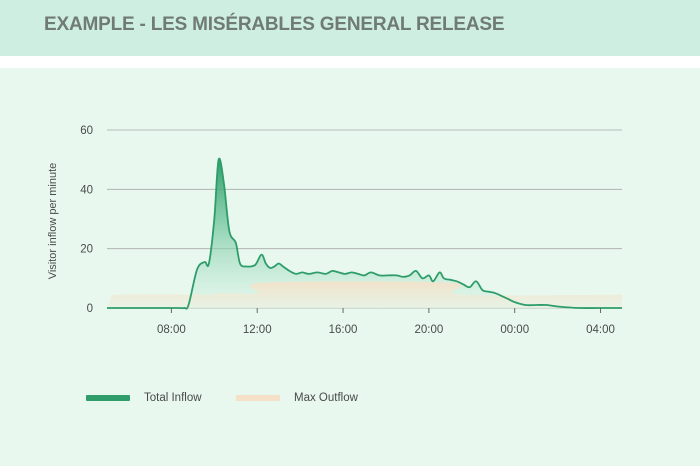 The height and width of the screenshot is (466, 700). I want to click on legend-item-outflow: Max Outflow, so click(297, 398).